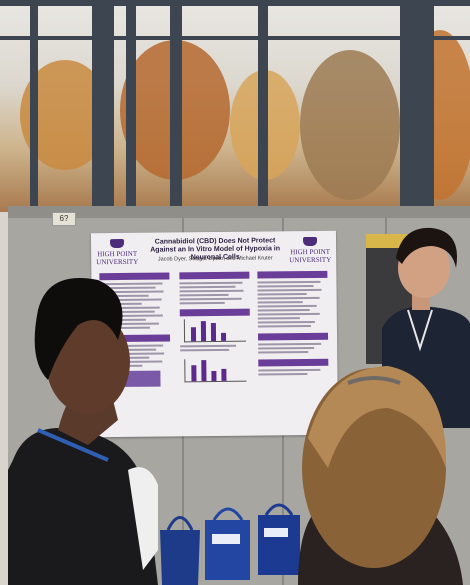 The image size is (470, 585). What do you see at coordinates (380, 475) in the screenshot?
I see `visitor-foreground` at bounding box center [380, 475].